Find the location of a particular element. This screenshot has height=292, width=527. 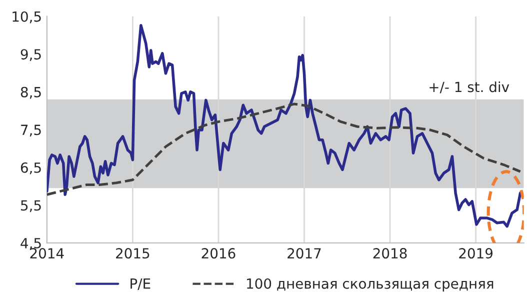

y-tick-label: 4,5 is located at coordinates (30, 244).